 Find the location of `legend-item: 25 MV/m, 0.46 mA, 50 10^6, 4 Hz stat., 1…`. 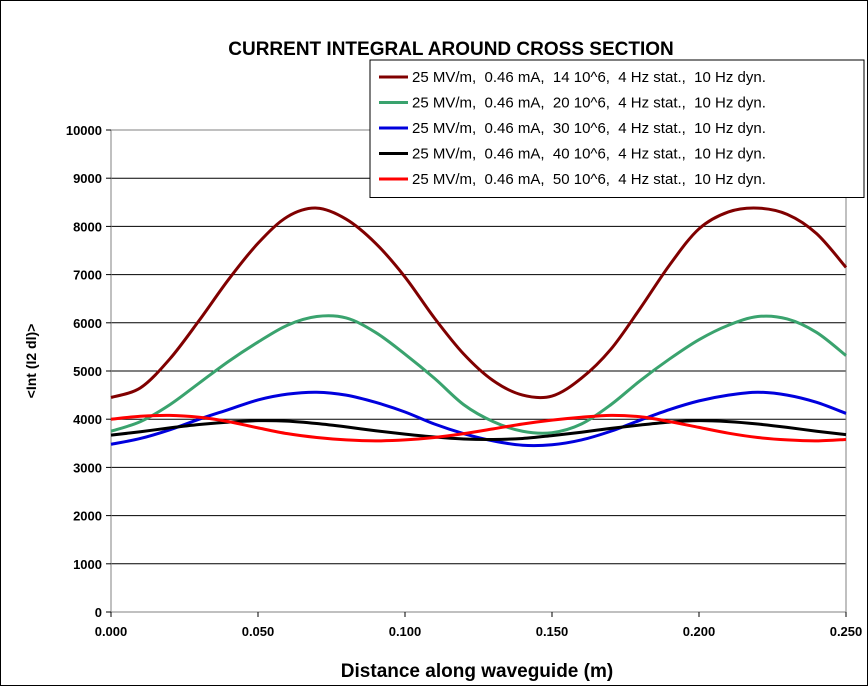

legend-item: 25 MV/m, 0.46 mA, 50 10^6, 4 Hz stat., 1… is located at coordinates (572, 179).